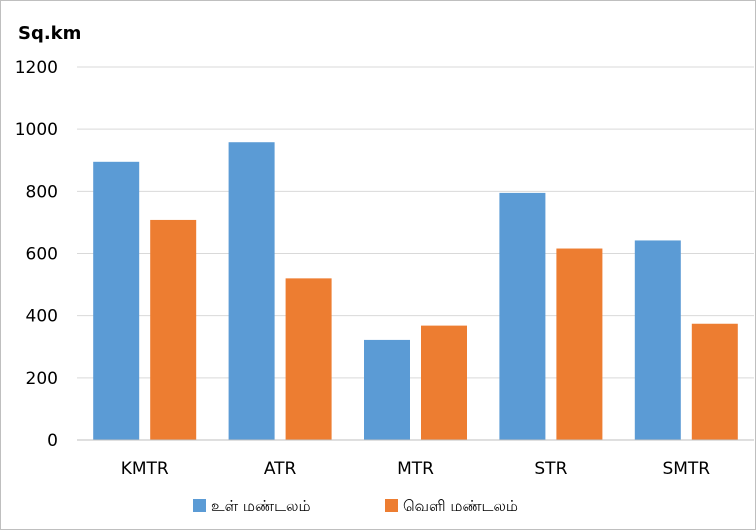  Describe the element at coordinates (42, 379) in the screenshot. I see `y-tick-label: 200` at that location.